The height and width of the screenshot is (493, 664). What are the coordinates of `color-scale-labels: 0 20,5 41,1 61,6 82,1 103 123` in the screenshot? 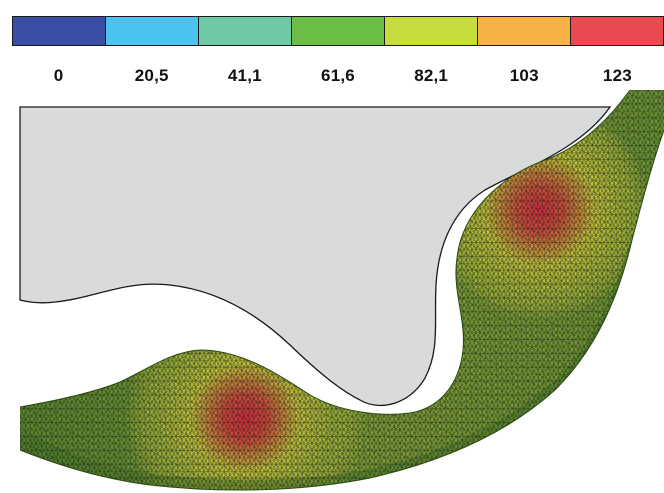 It's located at (338, 79).